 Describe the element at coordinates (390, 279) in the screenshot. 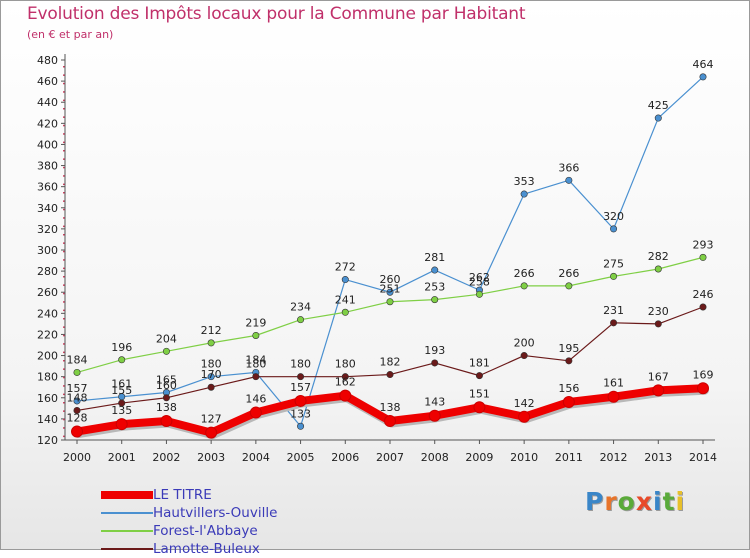

I see `data-label: 260` at that location.